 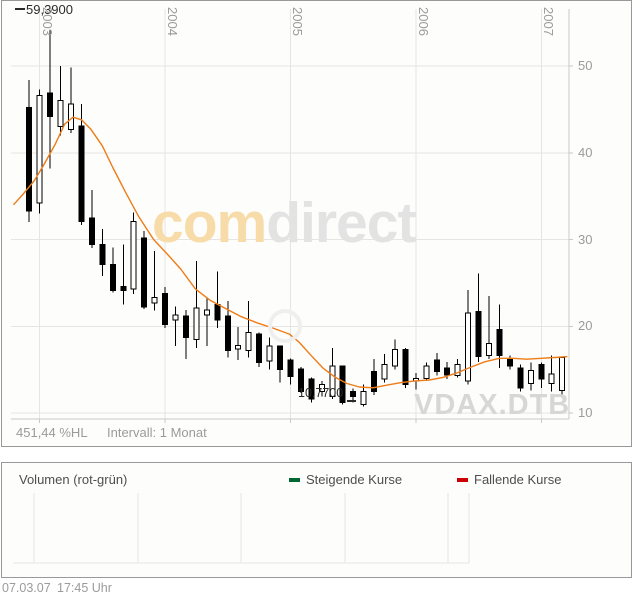 I want to click on interval-label: Intervall: 1 Monat, so click(x=157, y=432).